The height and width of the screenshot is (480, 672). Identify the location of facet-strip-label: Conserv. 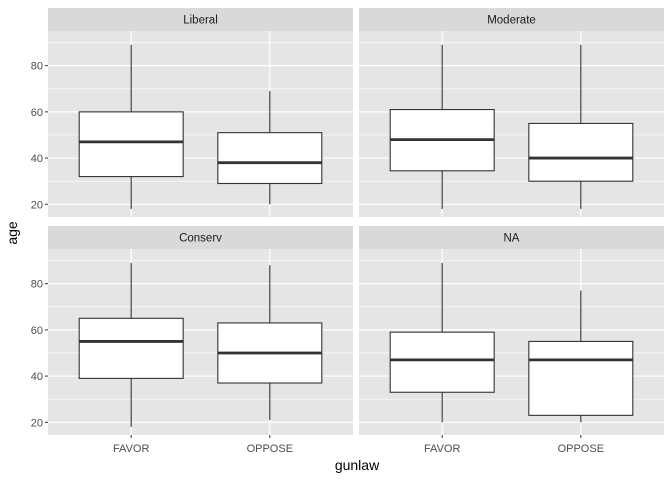
(200, 239).